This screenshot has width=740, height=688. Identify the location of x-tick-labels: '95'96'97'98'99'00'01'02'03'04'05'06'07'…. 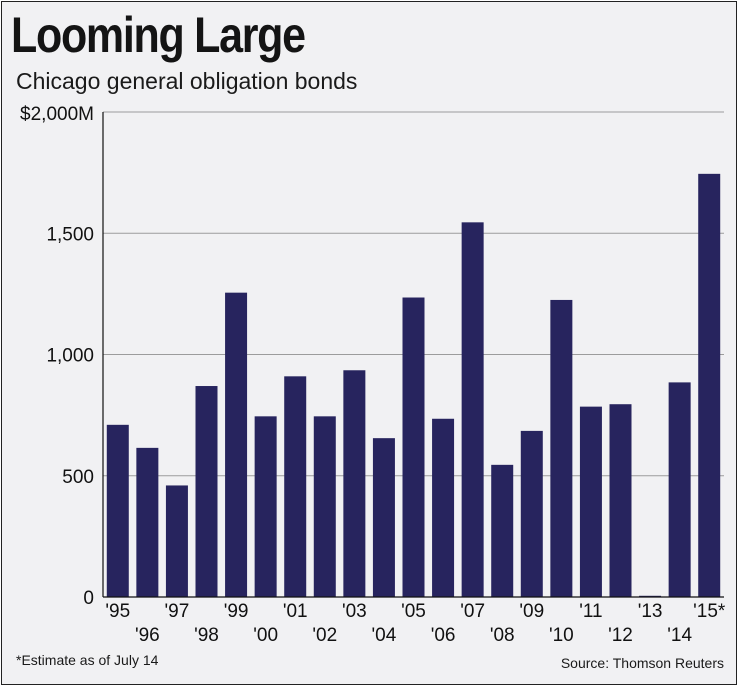
(415, 623).